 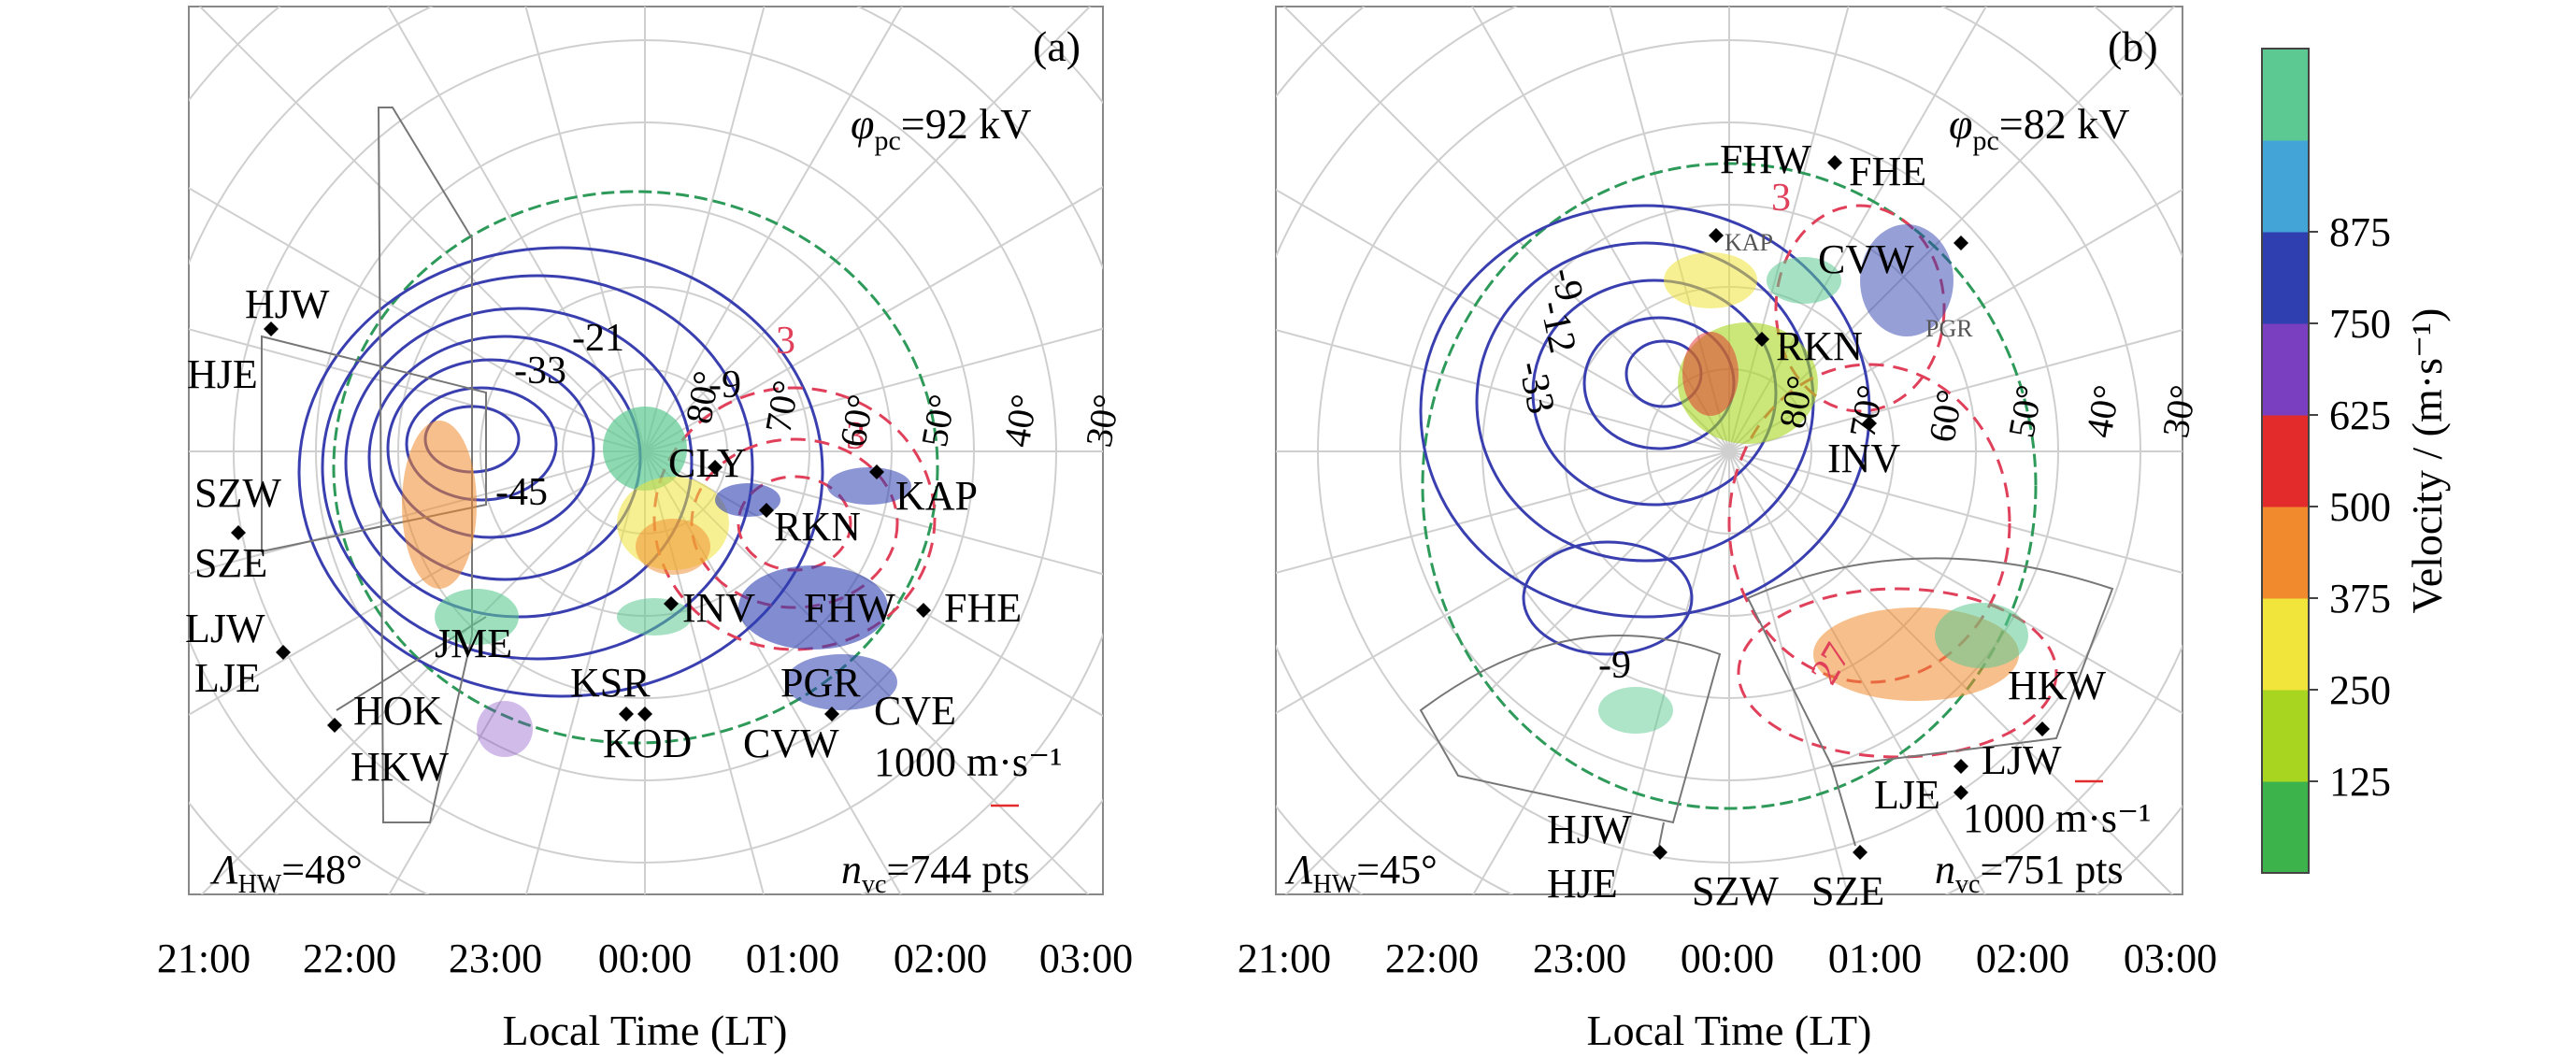 I want to click on station-label: KSR, so click(x=610, y=683).